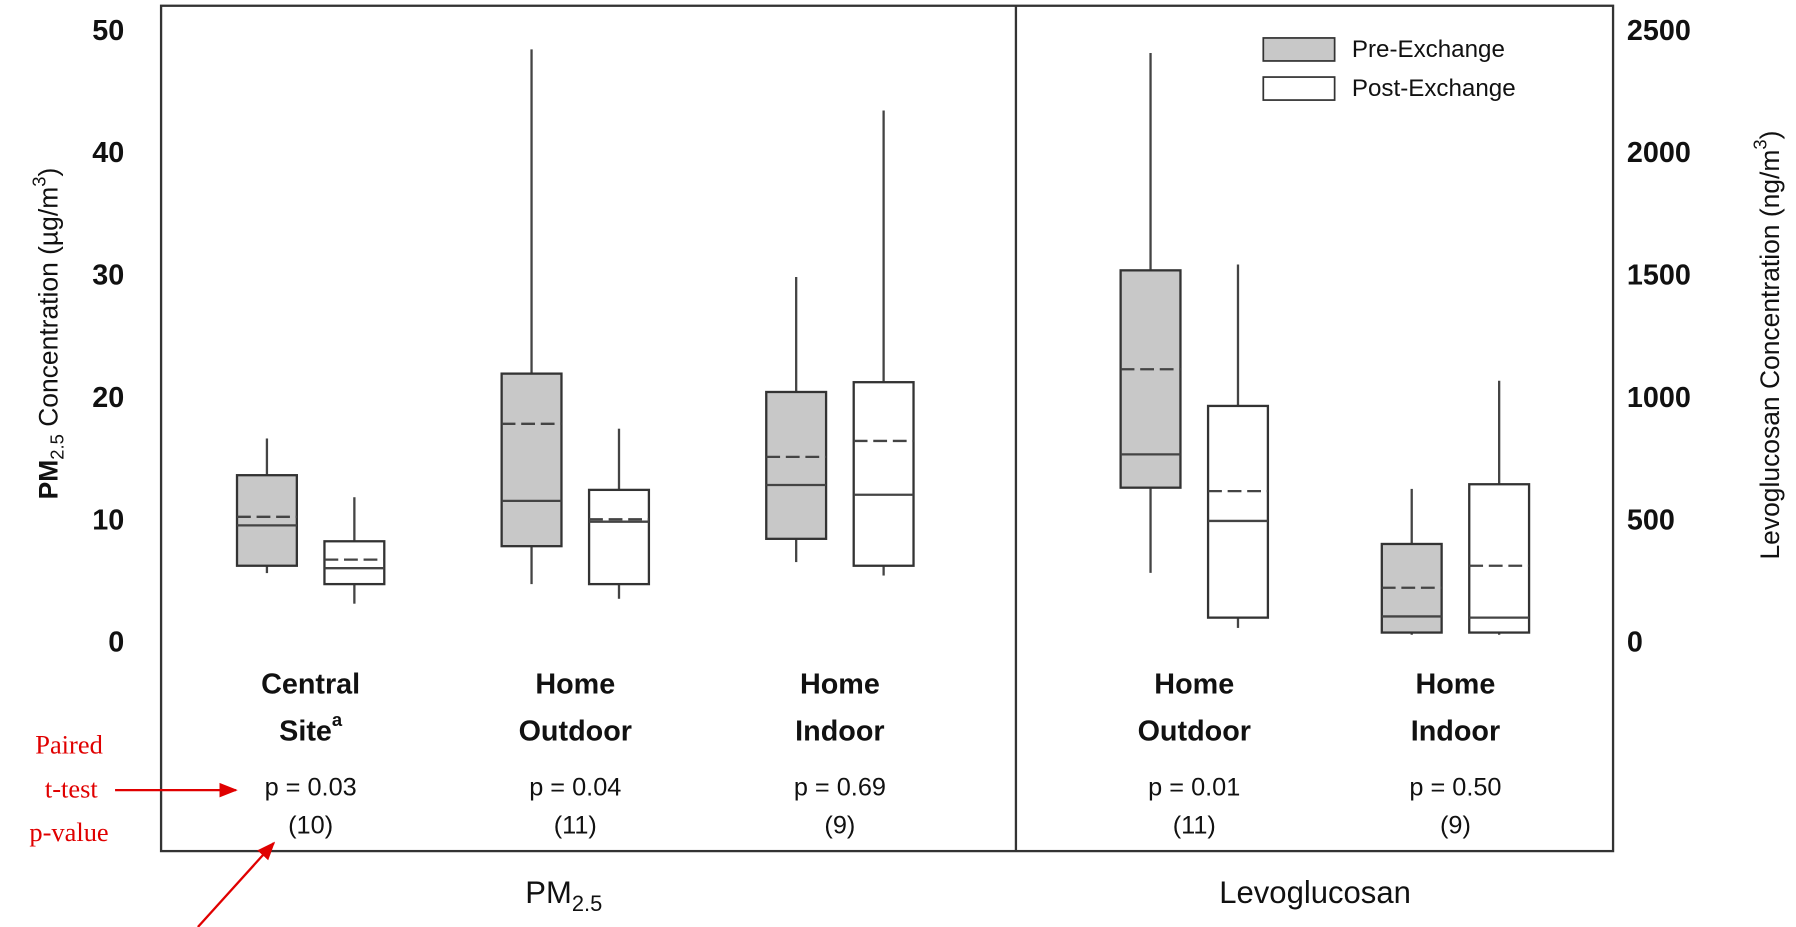 The height and width of the screenshot is (927, 1796). Describe the element at coordinates (116, 643) in the screenshot. I see `y-tick-label: 0` at that location.